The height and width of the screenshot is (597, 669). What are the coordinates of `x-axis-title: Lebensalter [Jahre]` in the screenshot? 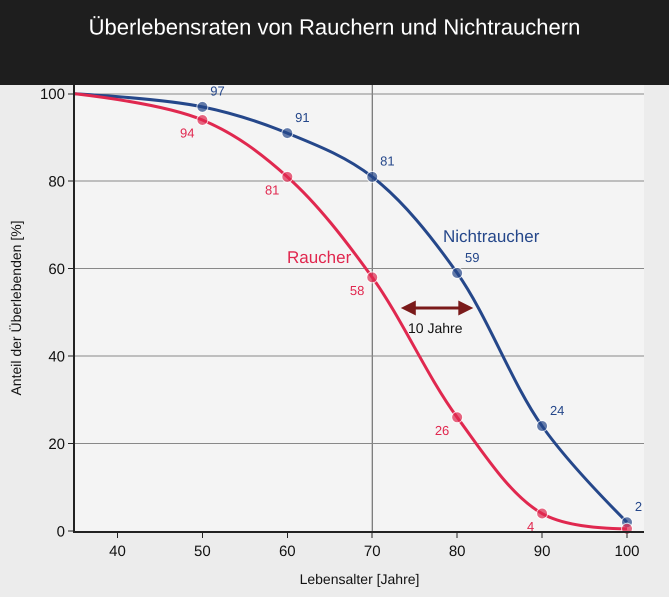 It's located at (360, 578).